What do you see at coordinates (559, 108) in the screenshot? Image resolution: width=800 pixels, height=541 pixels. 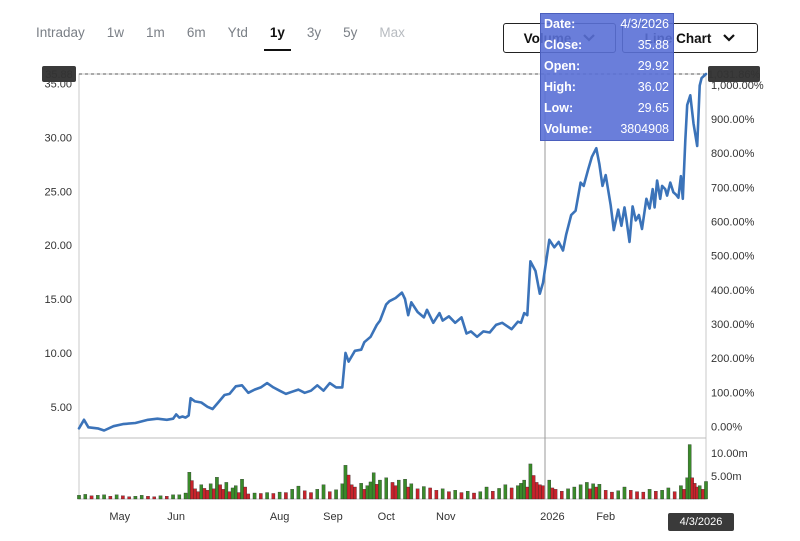 I see `tooltip-key: Low:` at bounding box center [559, 108].